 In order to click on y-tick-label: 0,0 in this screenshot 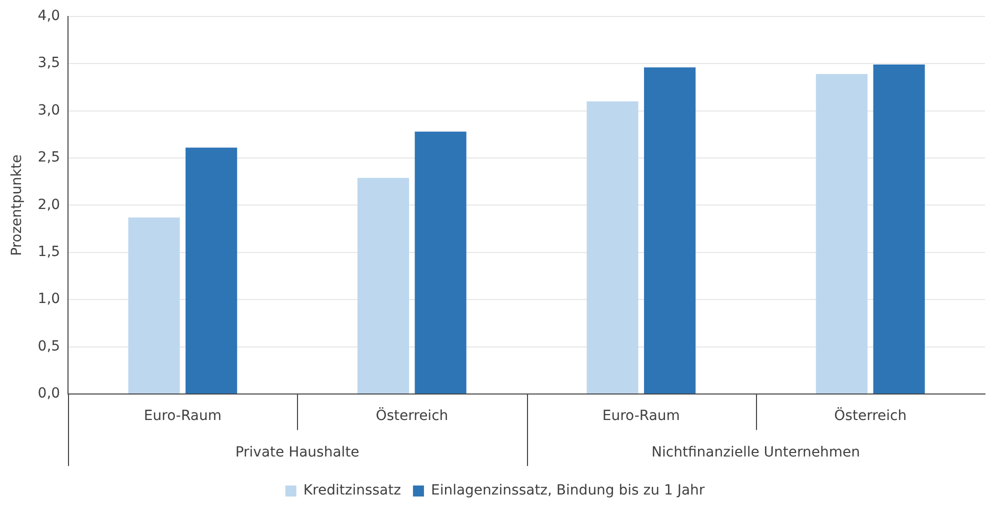, I will do `click(49, 394)`.